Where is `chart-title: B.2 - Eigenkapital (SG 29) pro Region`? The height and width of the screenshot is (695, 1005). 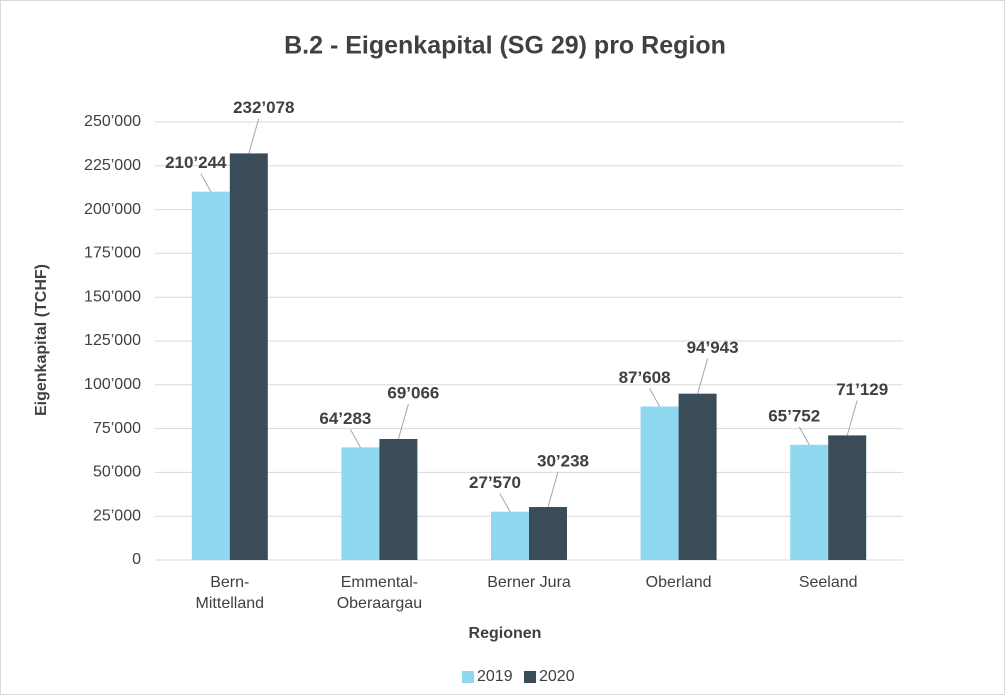
chart-title: B.2 - Eigenkapital (SG 29) pro Region is located at coordinates (505, 46).